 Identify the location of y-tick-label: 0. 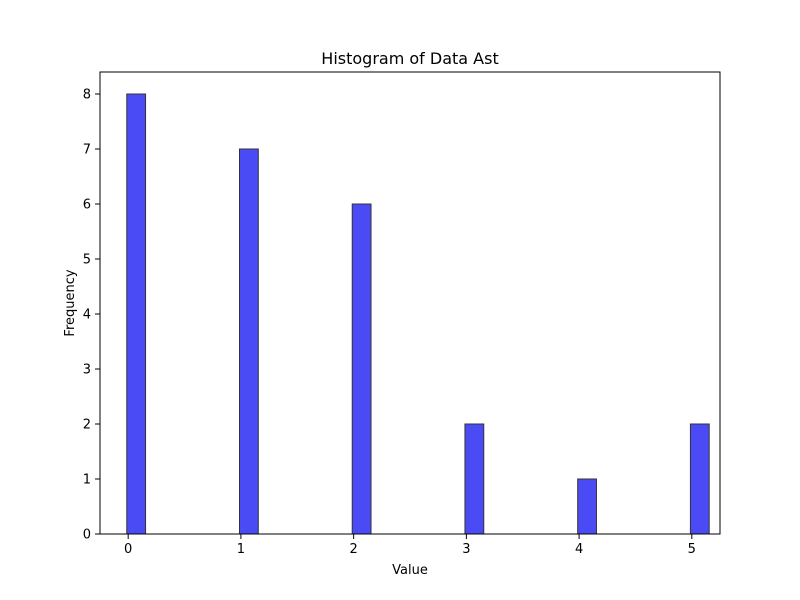
(87, 535).